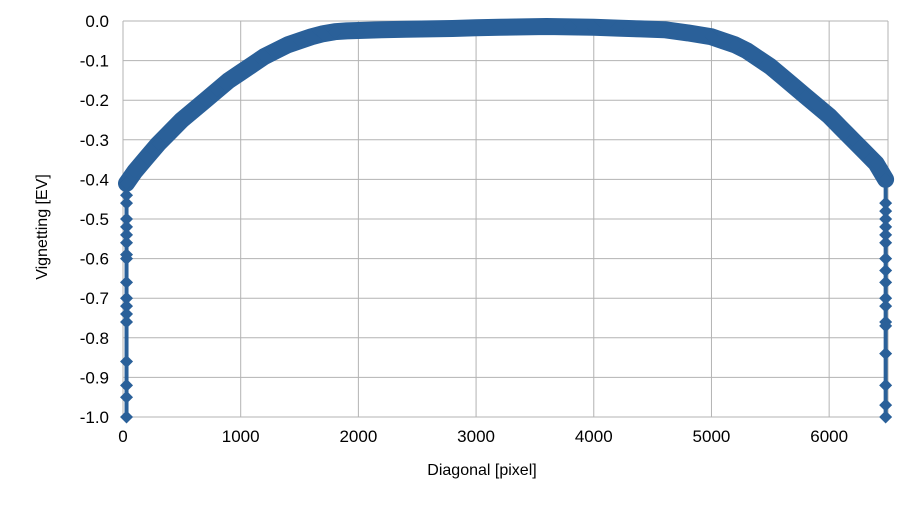 The image size is (907, 510). Describe the element at coordinates (241, 436) in the screenshot. I see `x-tick-label: 1000` at that location.